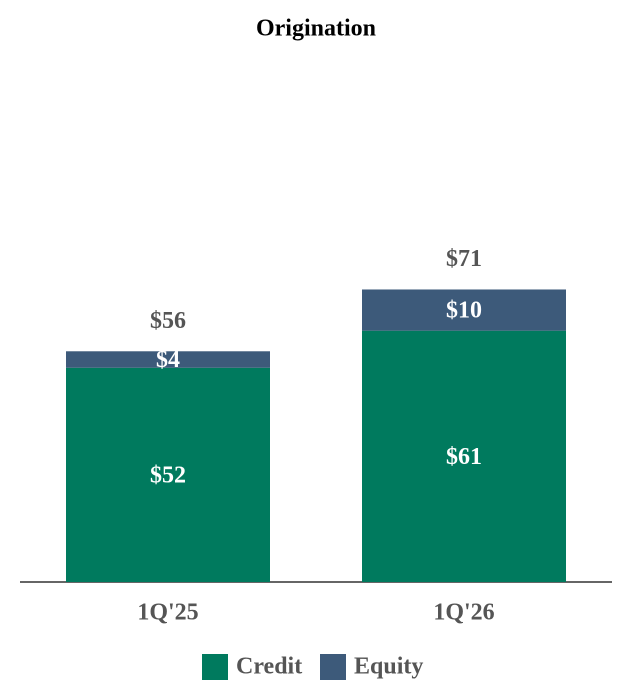 Image resolution: width=632 pixels, height=700 pixels. What do you see at coordinates (316, 29) in the screenshot?
I see `chart-title: Origination` at bounding box center [316, 29].